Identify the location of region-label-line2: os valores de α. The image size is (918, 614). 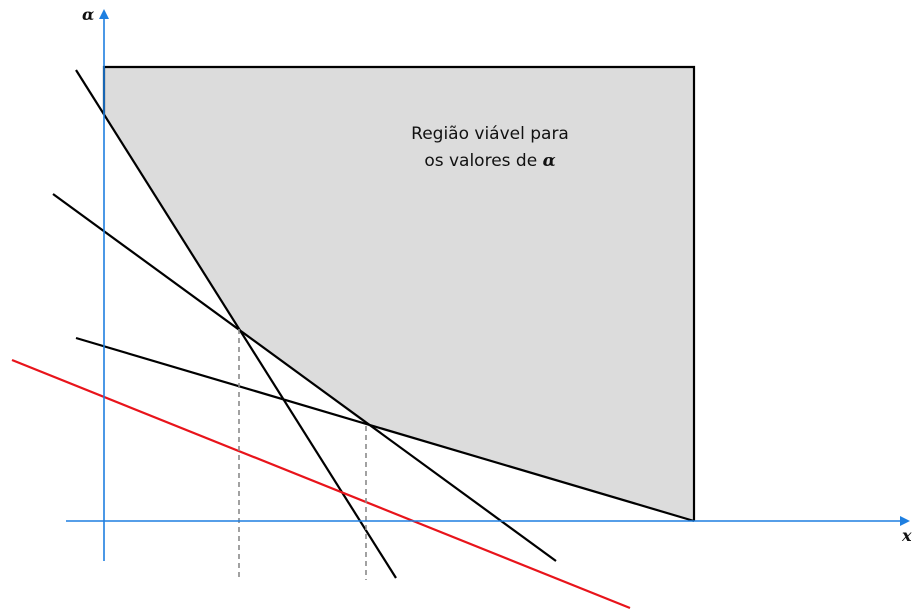
(489, 161).